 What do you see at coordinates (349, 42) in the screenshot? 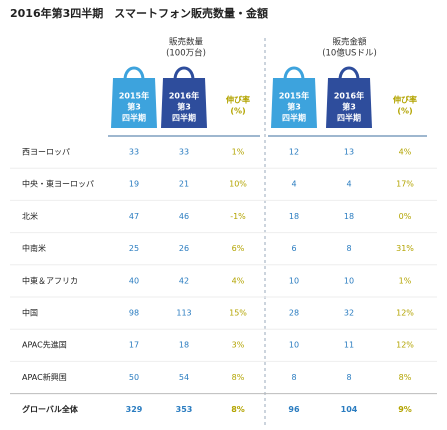
I see `group-label: 販売金額` at bounding box center [349, 42].